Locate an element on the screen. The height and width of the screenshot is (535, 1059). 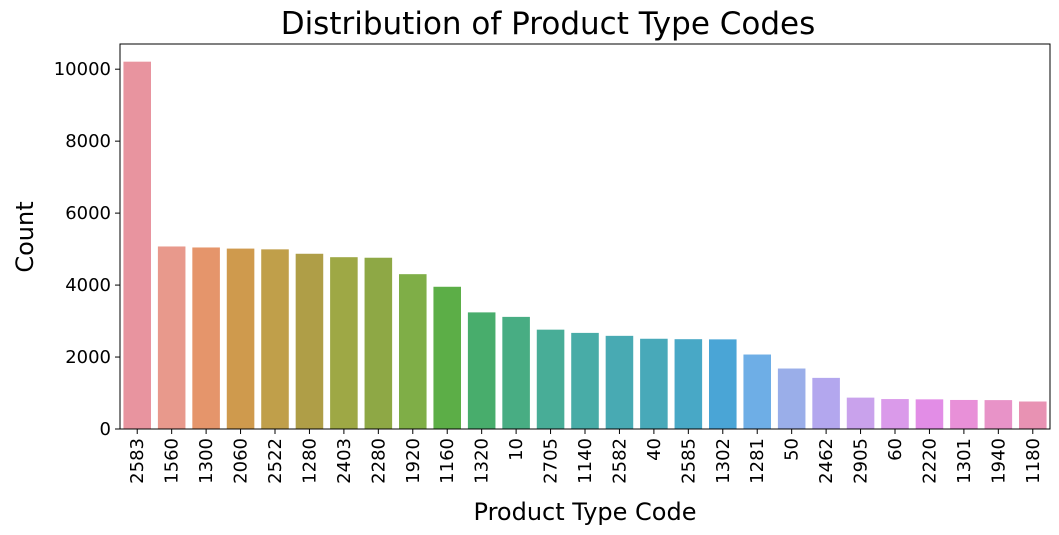
x-tick-label: 1300 is located at coordinates (206, 461).